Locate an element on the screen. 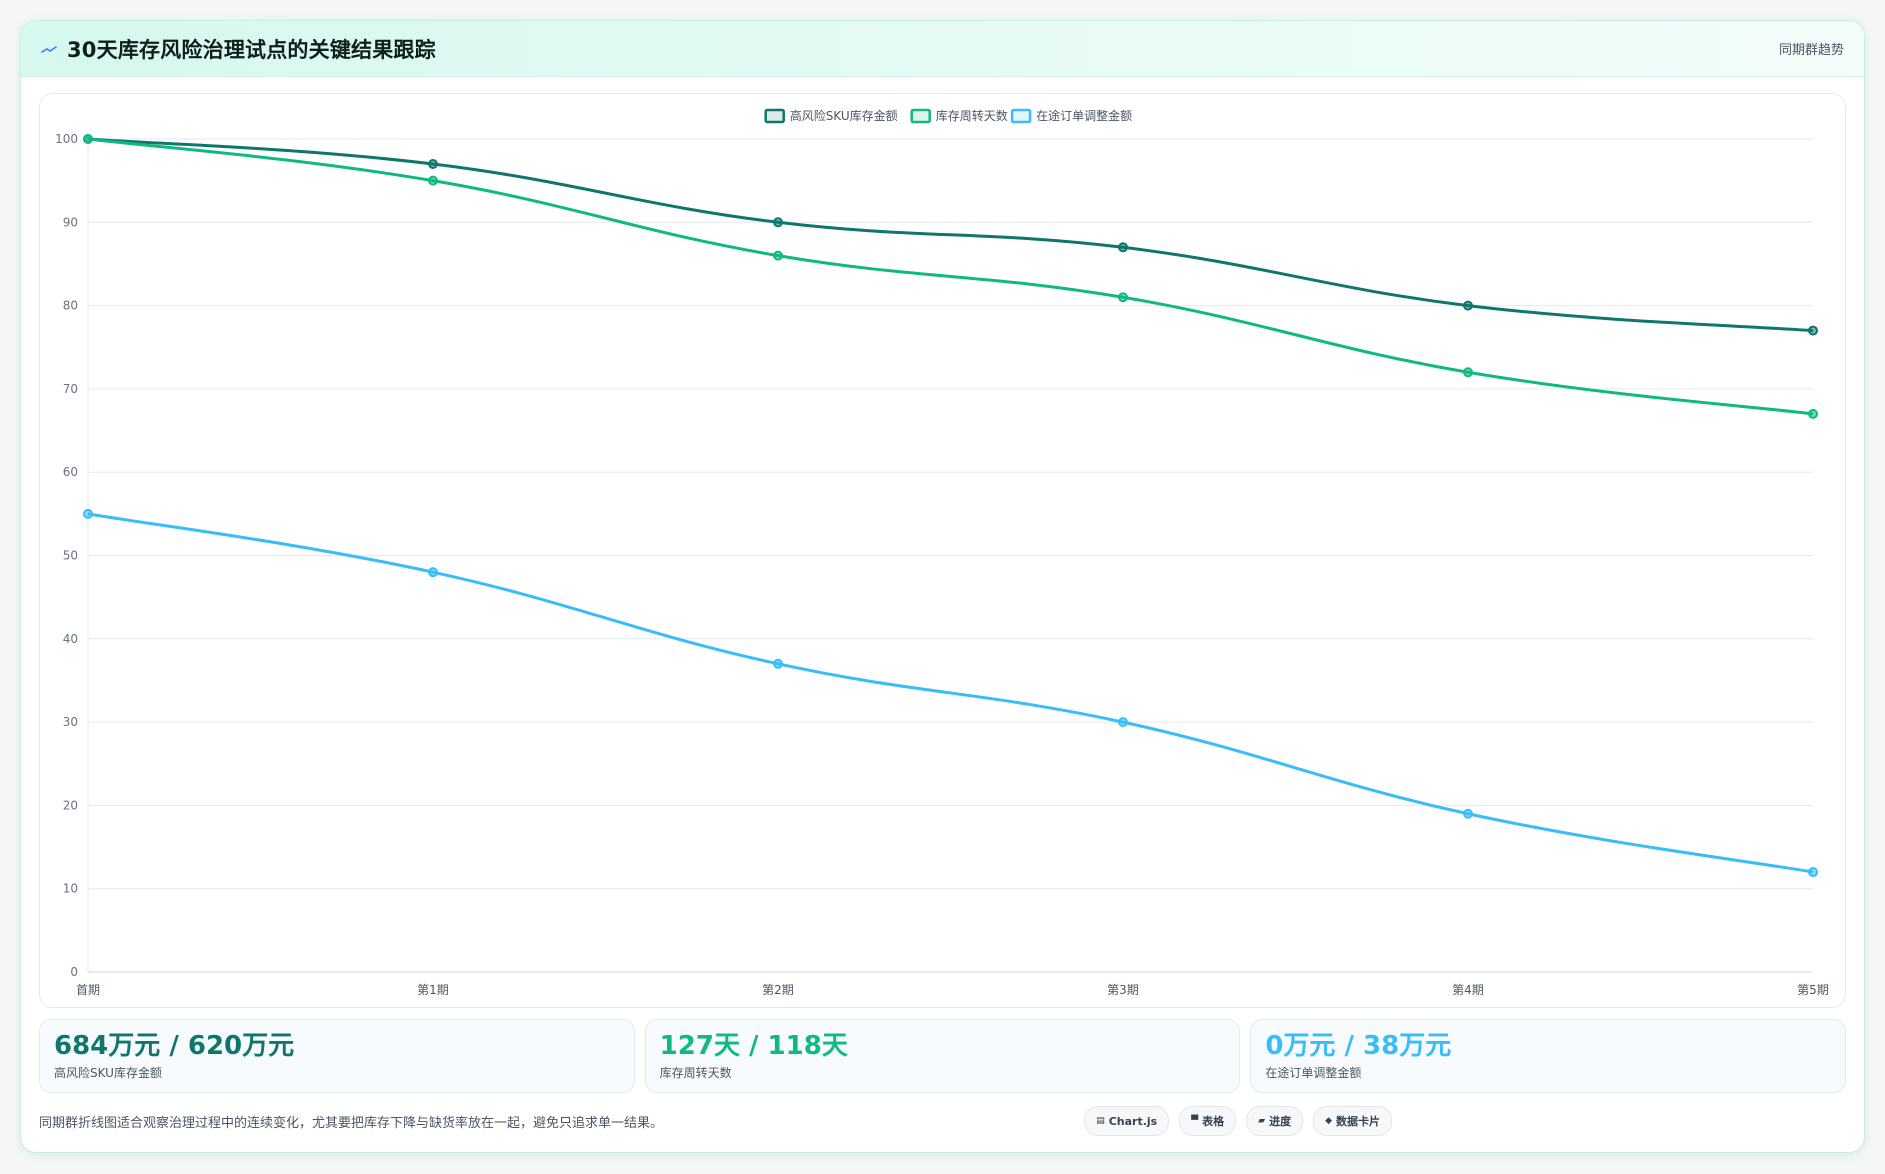 The image size is (1885, 1174). stat-value-2: 127天 / 118天 is located at coordinates (753, 1046).